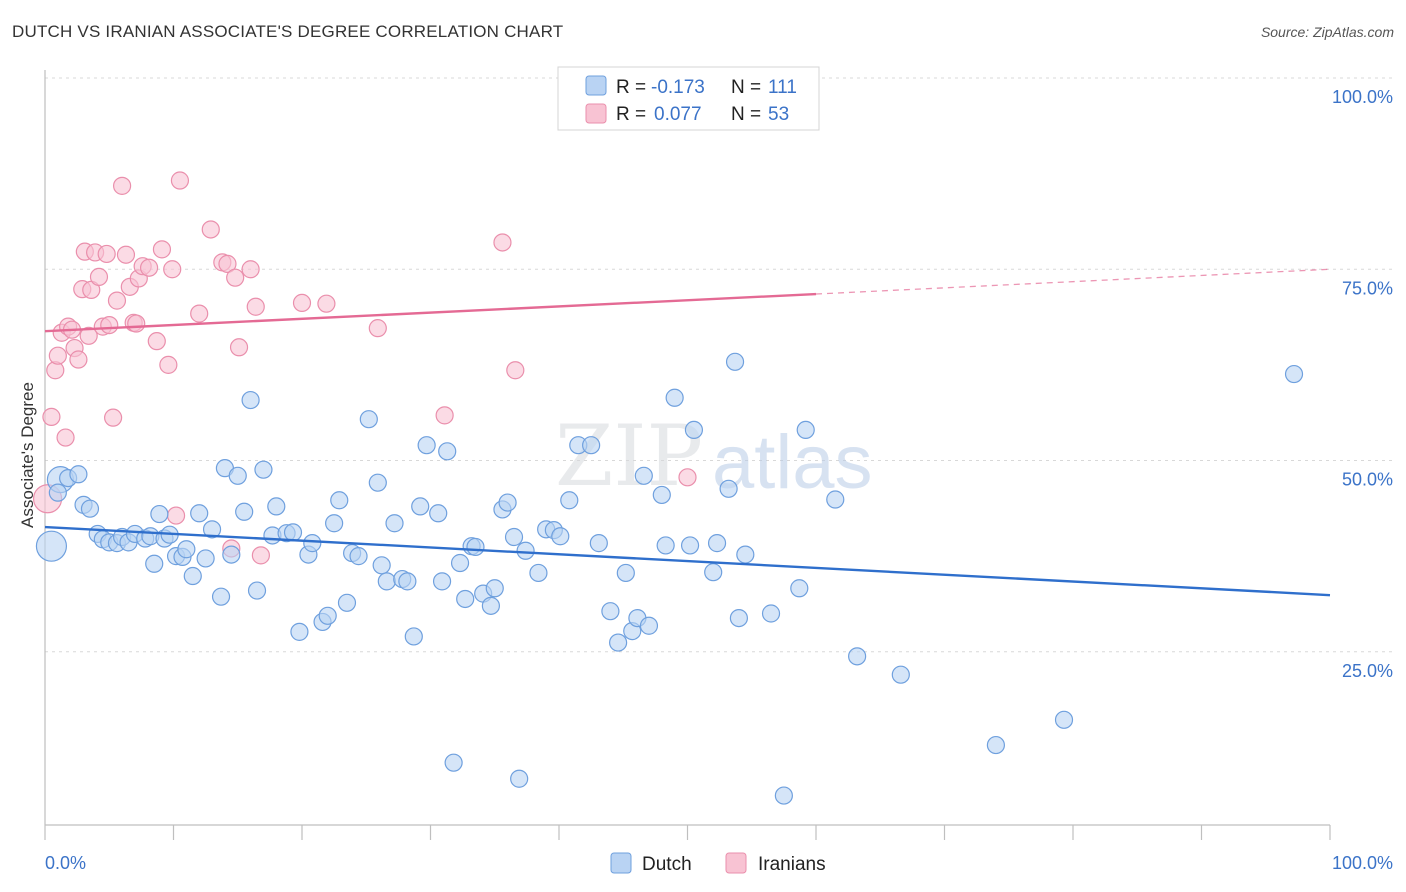  I want to click on x-tick-label-max: 100.0%, so click(1362, 863).